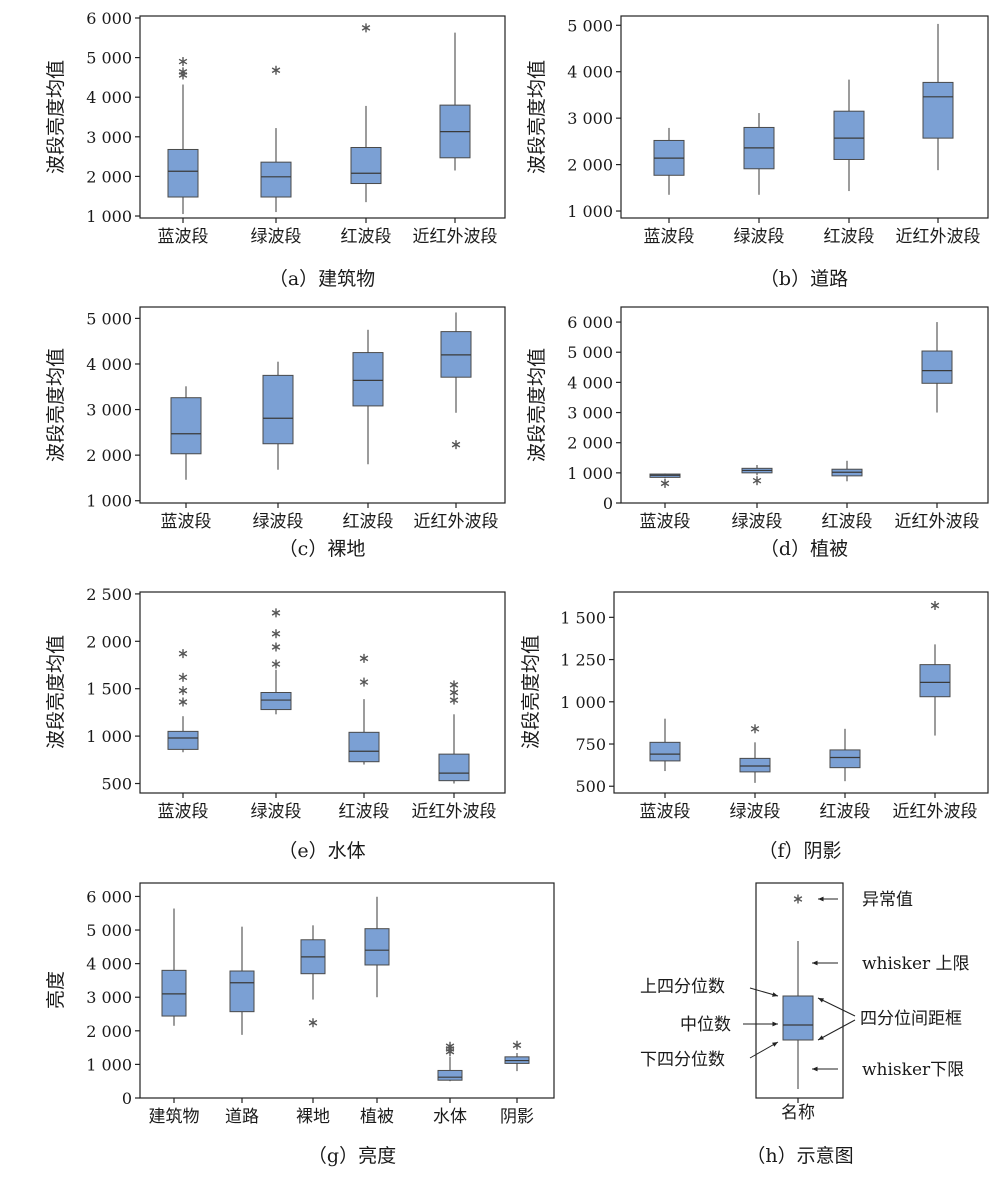 Image resolution: width=1004 pixels, height=1190 pixels. What do you see at coordinates (322, 549) in the screenshot?
I see `panel-caption: （c）裸地` at bounding box center [322, 549].